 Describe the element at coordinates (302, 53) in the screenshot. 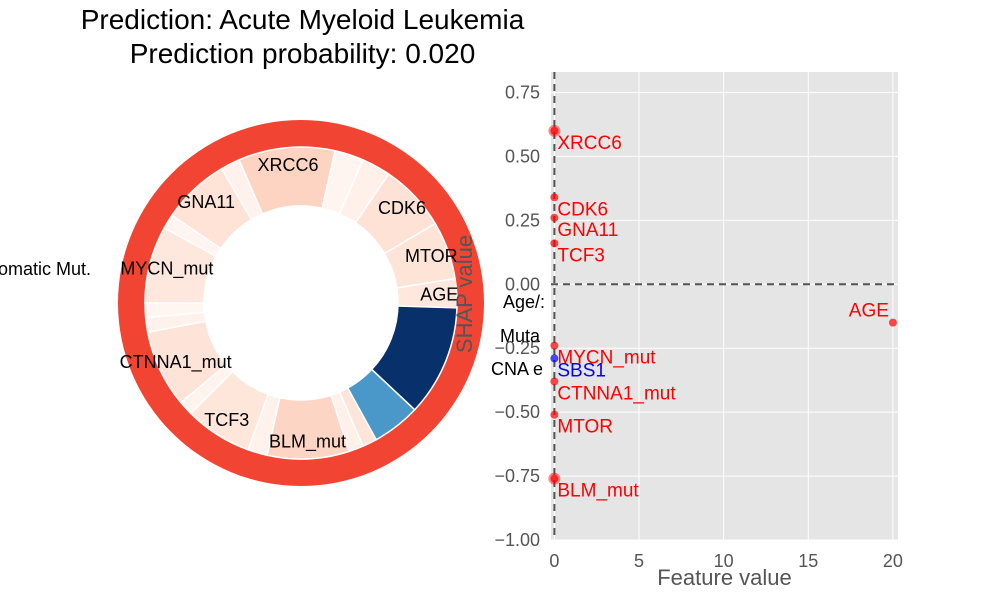

I see `chart-title-line-2: Prediction probability: 0.020` at that location.